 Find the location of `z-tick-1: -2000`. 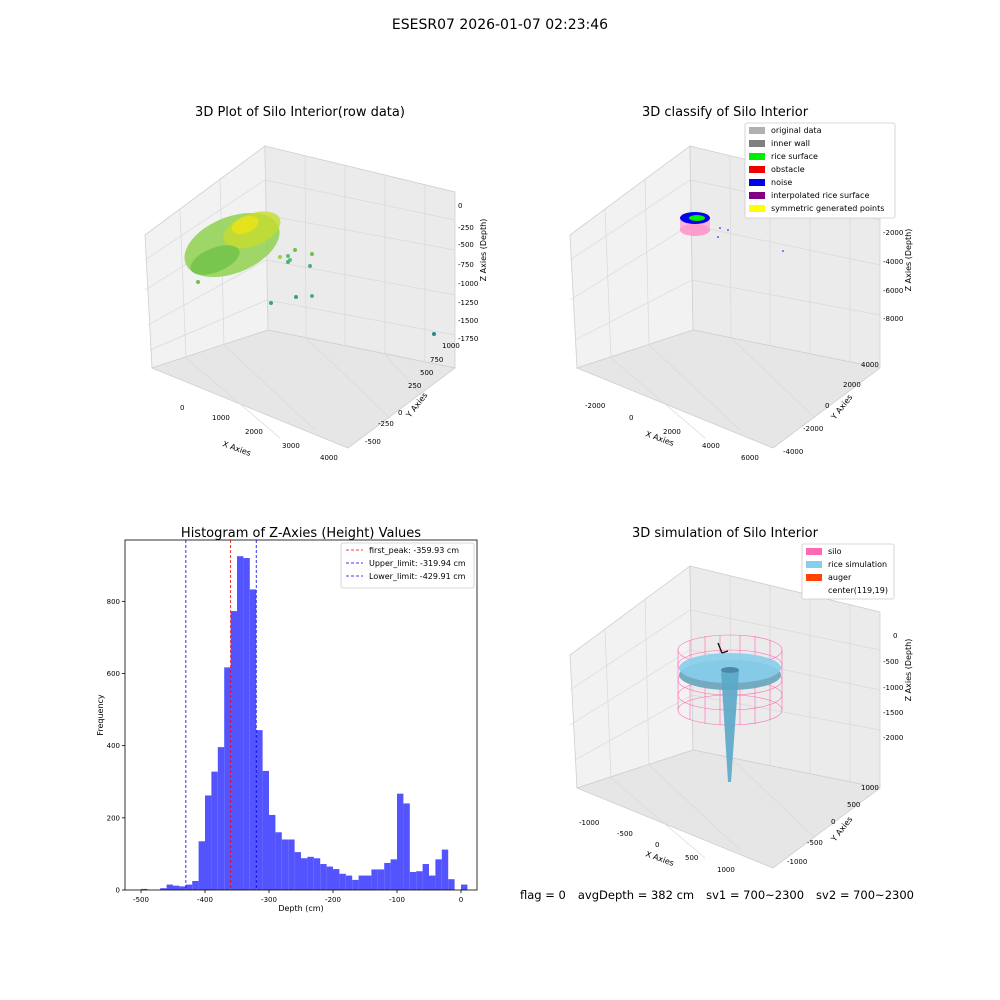

z-tick-1: -2000 is located at coordinates (893, 233).